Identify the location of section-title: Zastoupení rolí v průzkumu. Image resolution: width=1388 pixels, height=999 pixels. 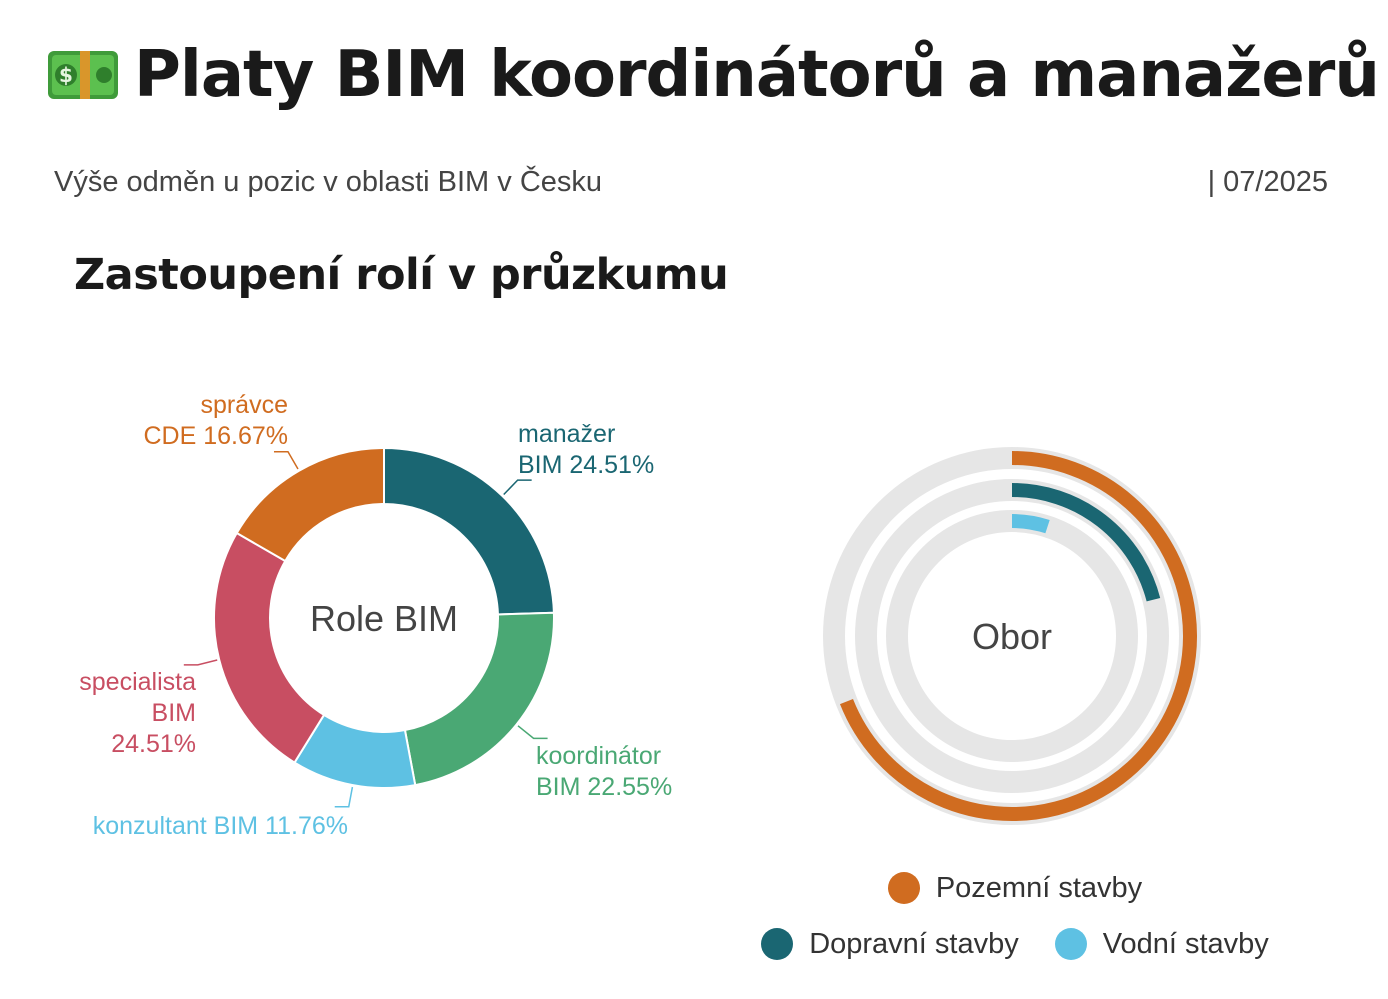
(401, 275).